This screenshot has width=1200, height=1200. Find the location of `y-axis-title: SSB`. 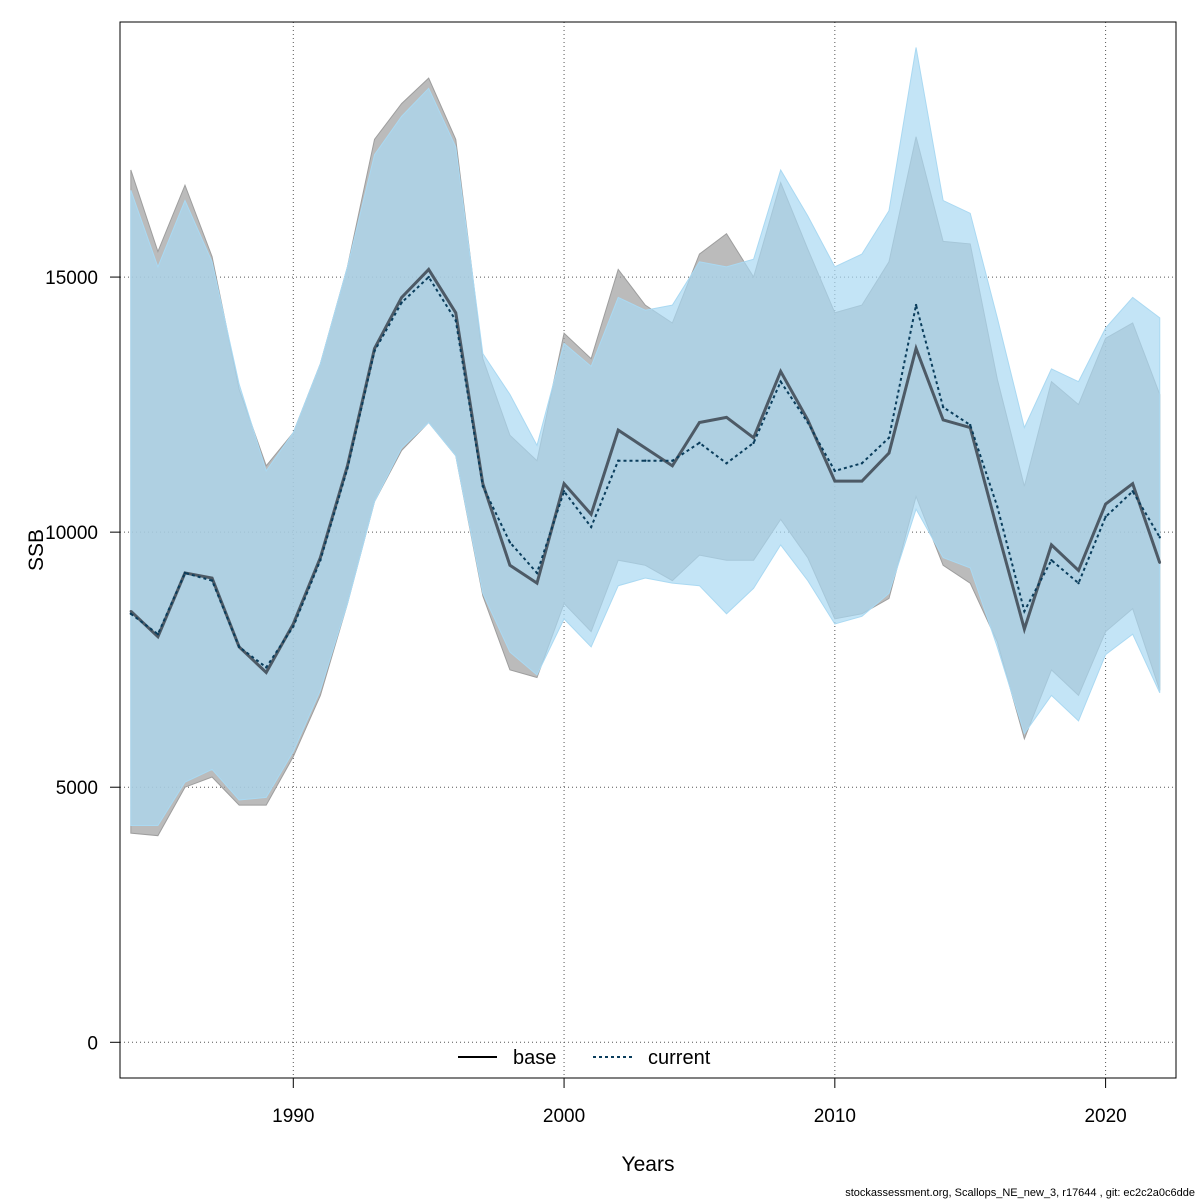

y-axis-title: SSB is located at coordinates (36, 550).